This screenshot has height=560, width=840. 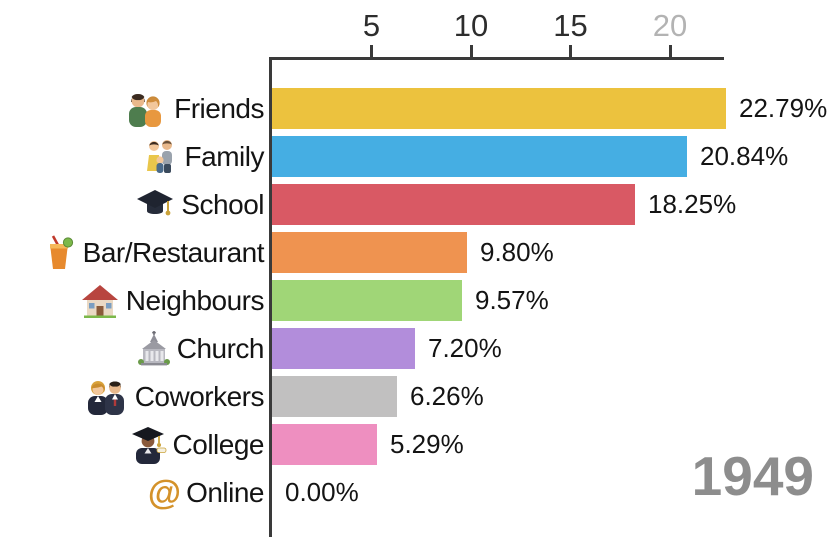 I want to click on category-label: College, so click(x=218, y=444).